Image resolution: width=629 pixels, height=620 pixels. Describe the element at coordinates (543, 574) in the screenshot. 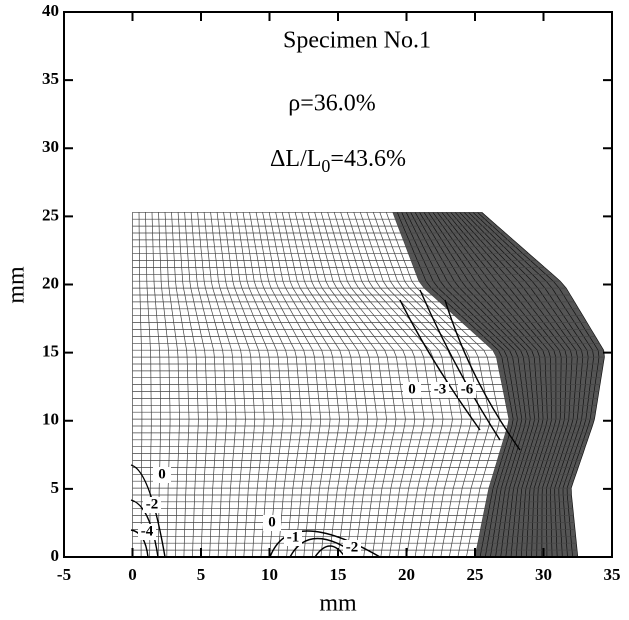

I see `x-tick-label: 30` at that location.